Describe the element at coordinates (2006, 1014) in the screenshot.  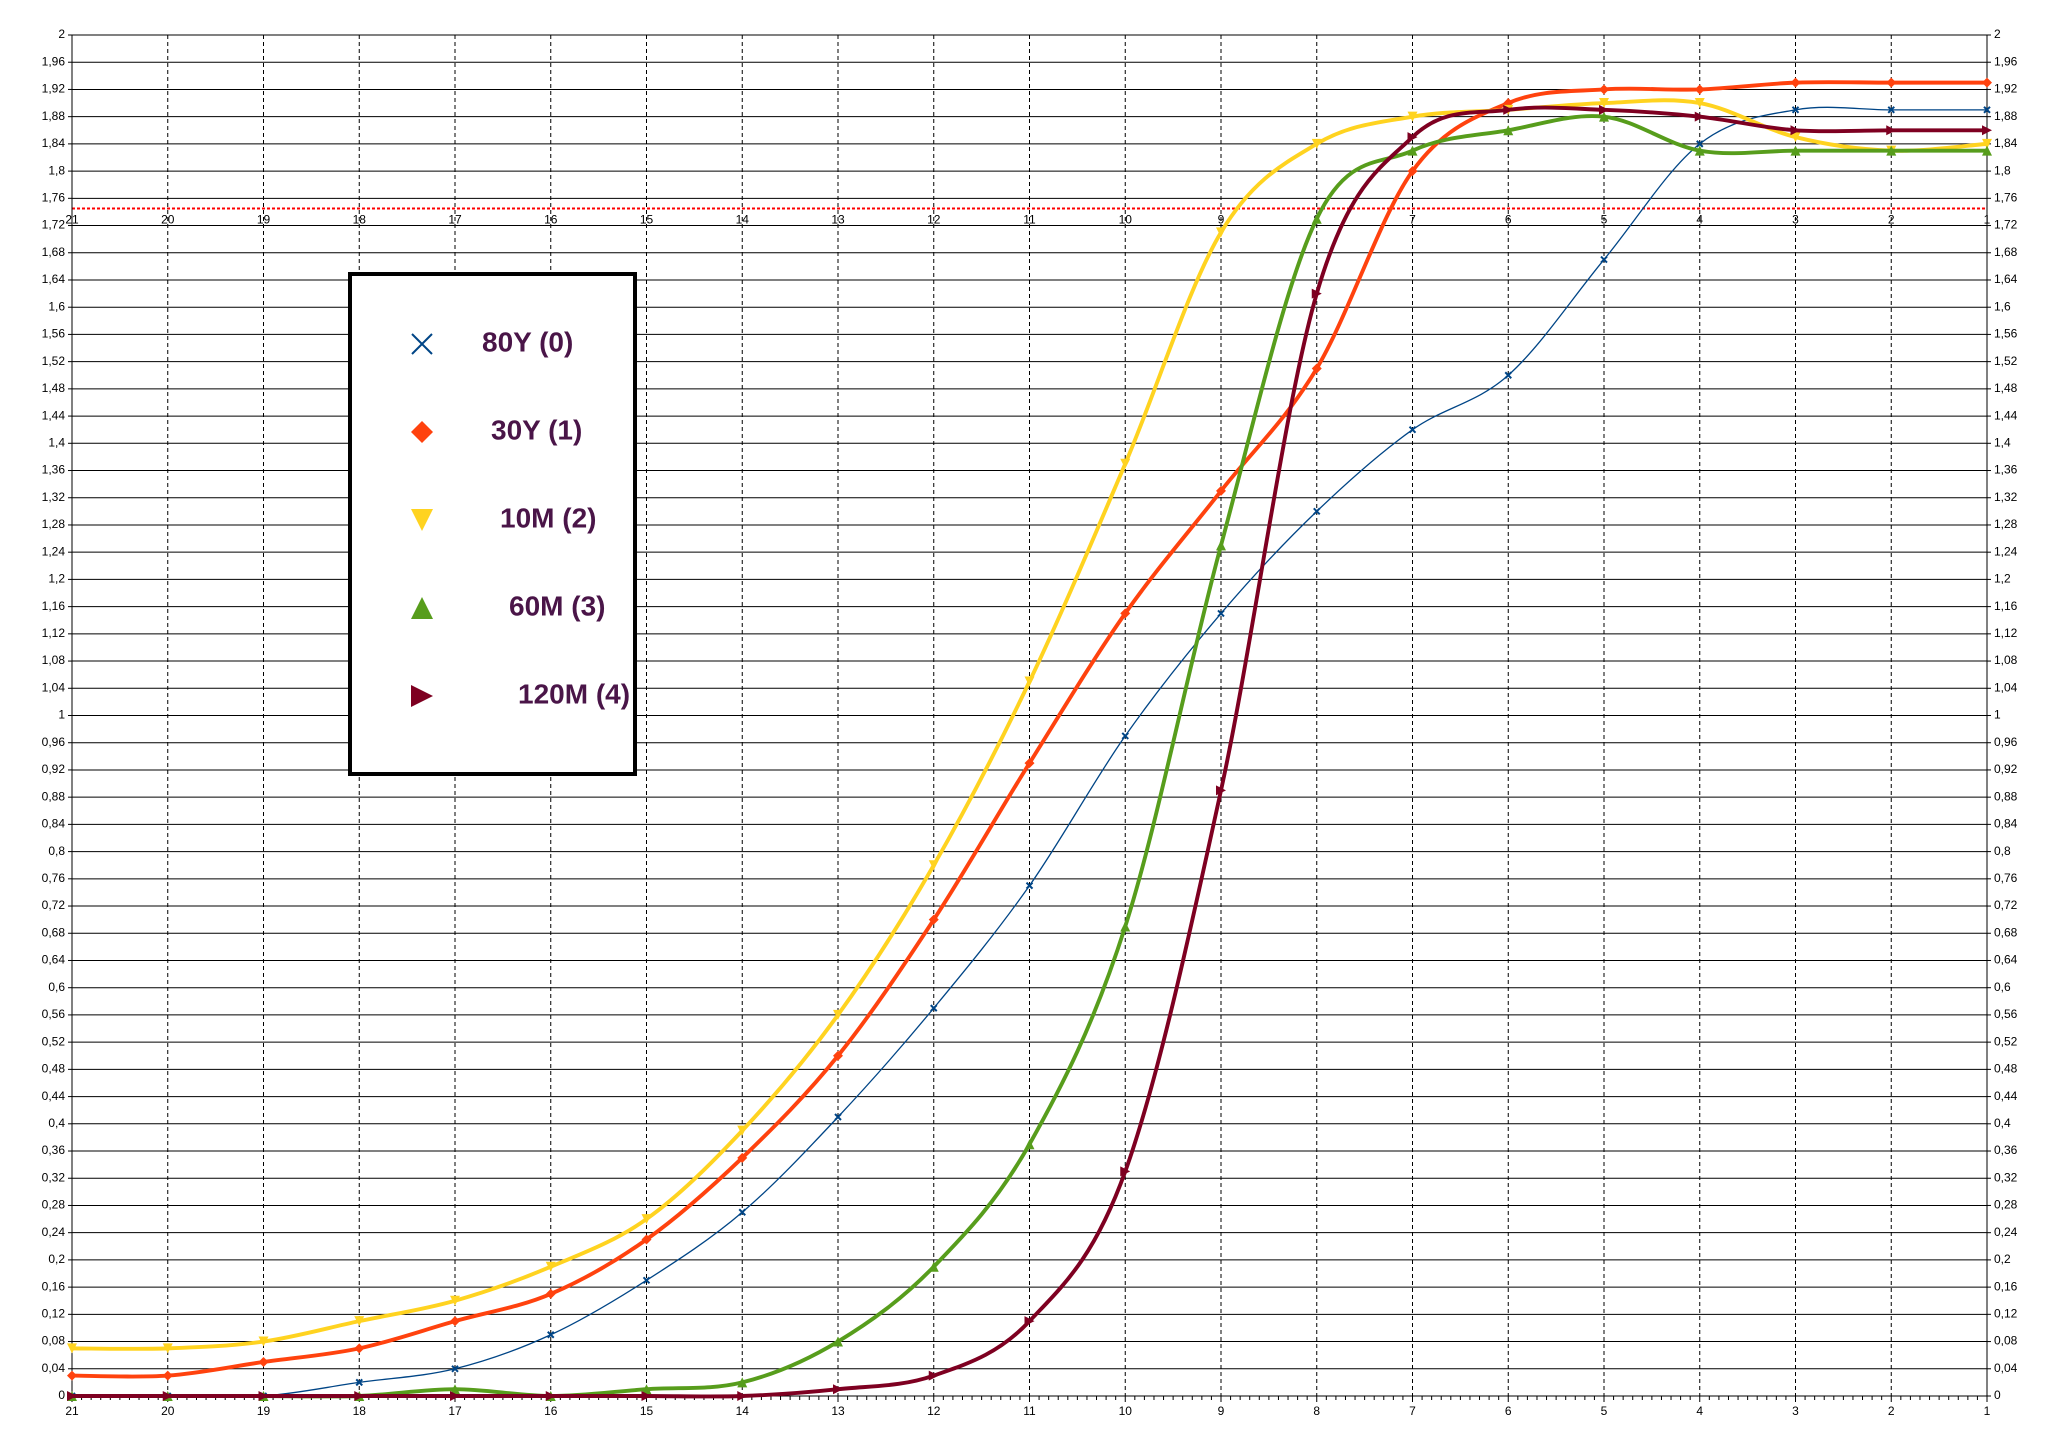
I see `y2-tick-label: 0,56` at that location.